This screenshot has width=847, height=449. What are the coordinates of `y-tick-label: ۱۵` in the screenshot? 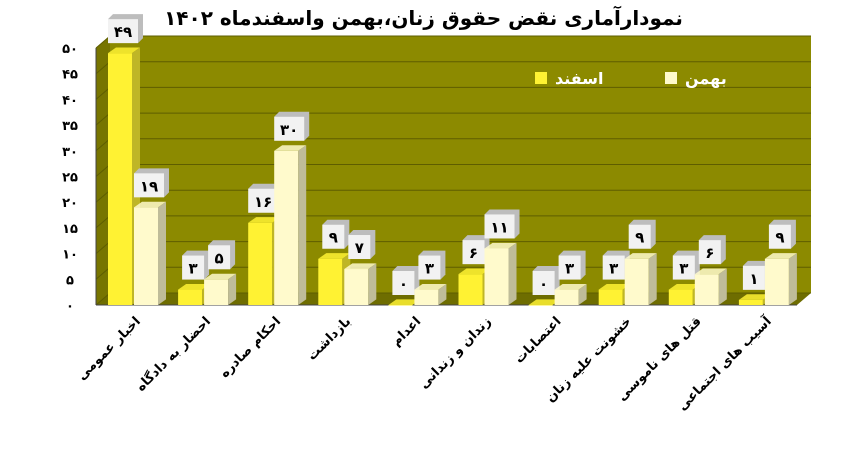 It's located at (70, 229).